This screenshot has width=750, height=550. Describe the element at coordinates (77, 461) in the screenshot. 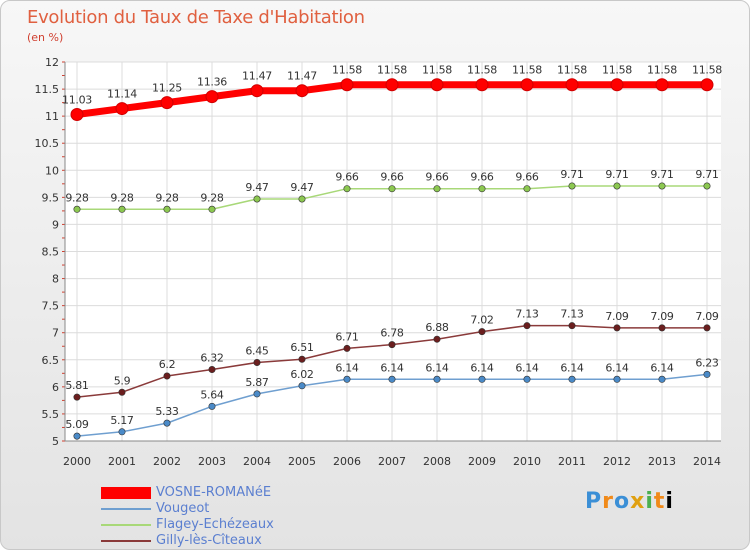

I see `x-tick-label: 2000` at that location.